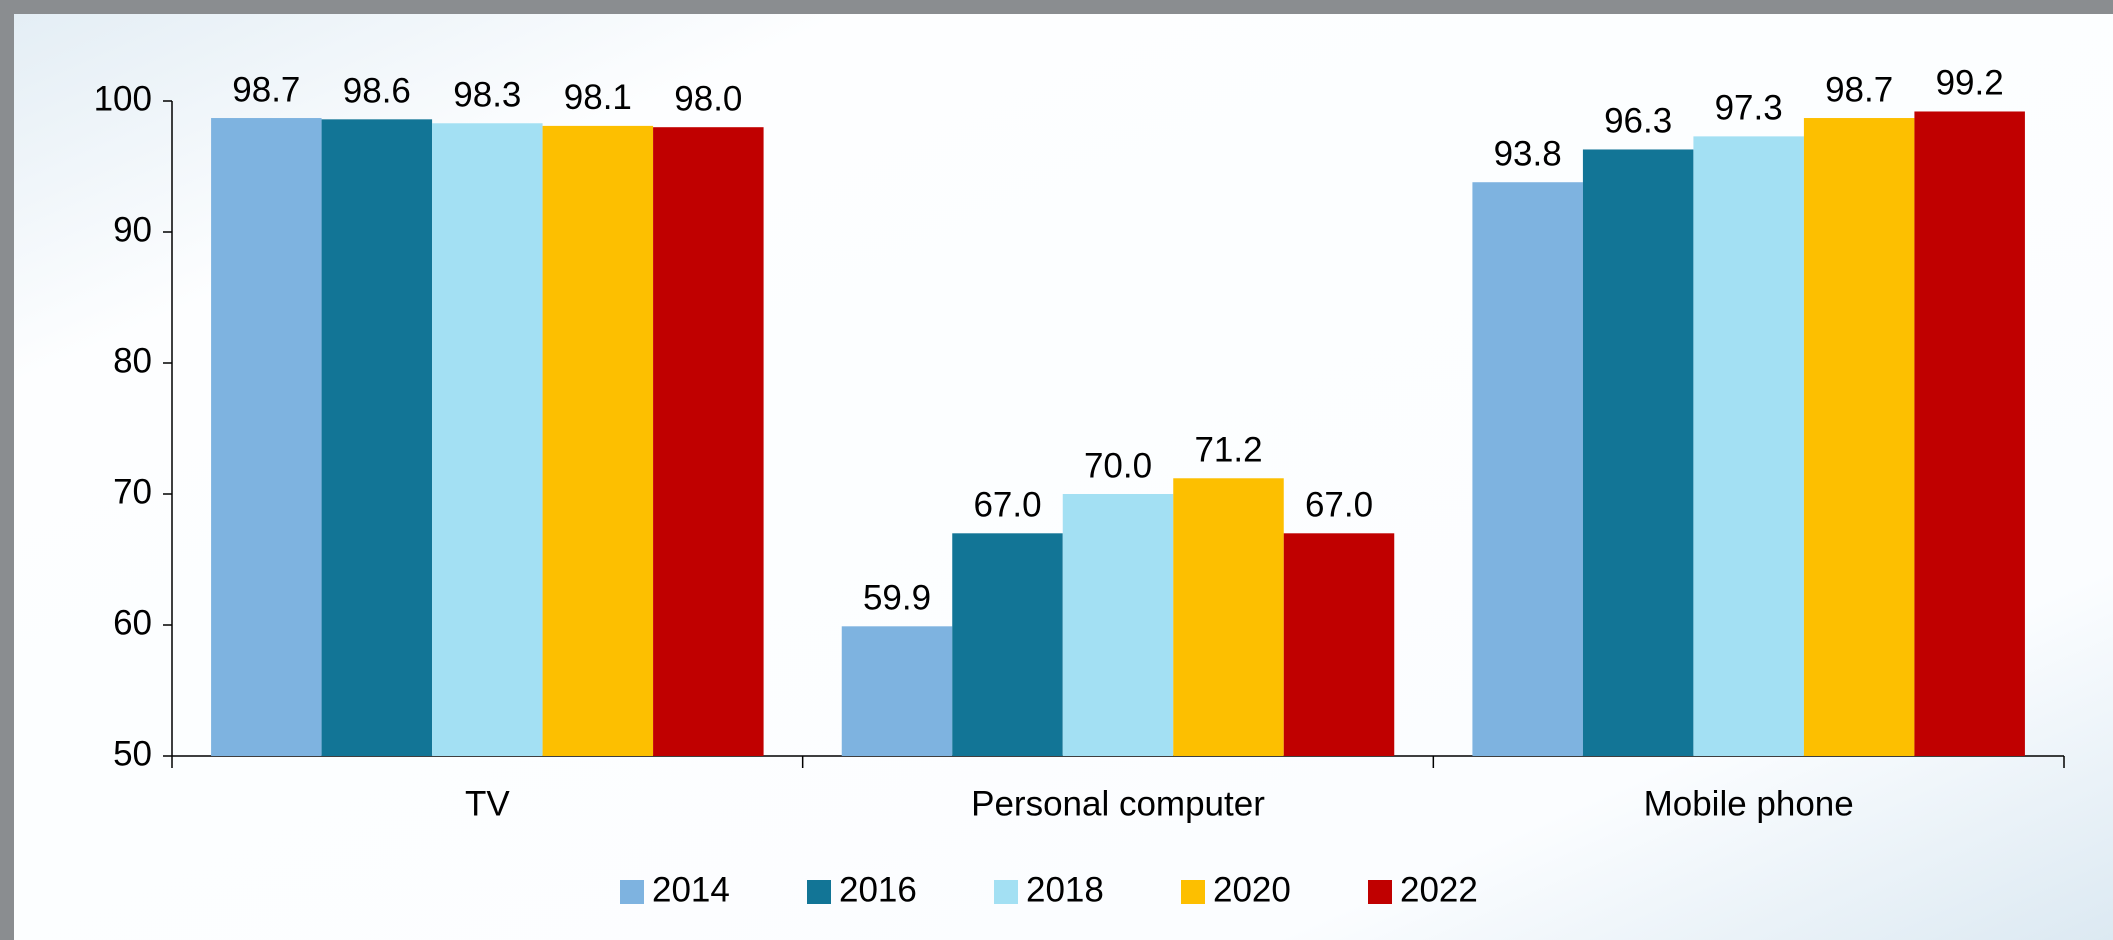 Image resolution: width=2113 pixels, height=940 pixels. I want to click on data-label: 98.0, so click(708, 98).